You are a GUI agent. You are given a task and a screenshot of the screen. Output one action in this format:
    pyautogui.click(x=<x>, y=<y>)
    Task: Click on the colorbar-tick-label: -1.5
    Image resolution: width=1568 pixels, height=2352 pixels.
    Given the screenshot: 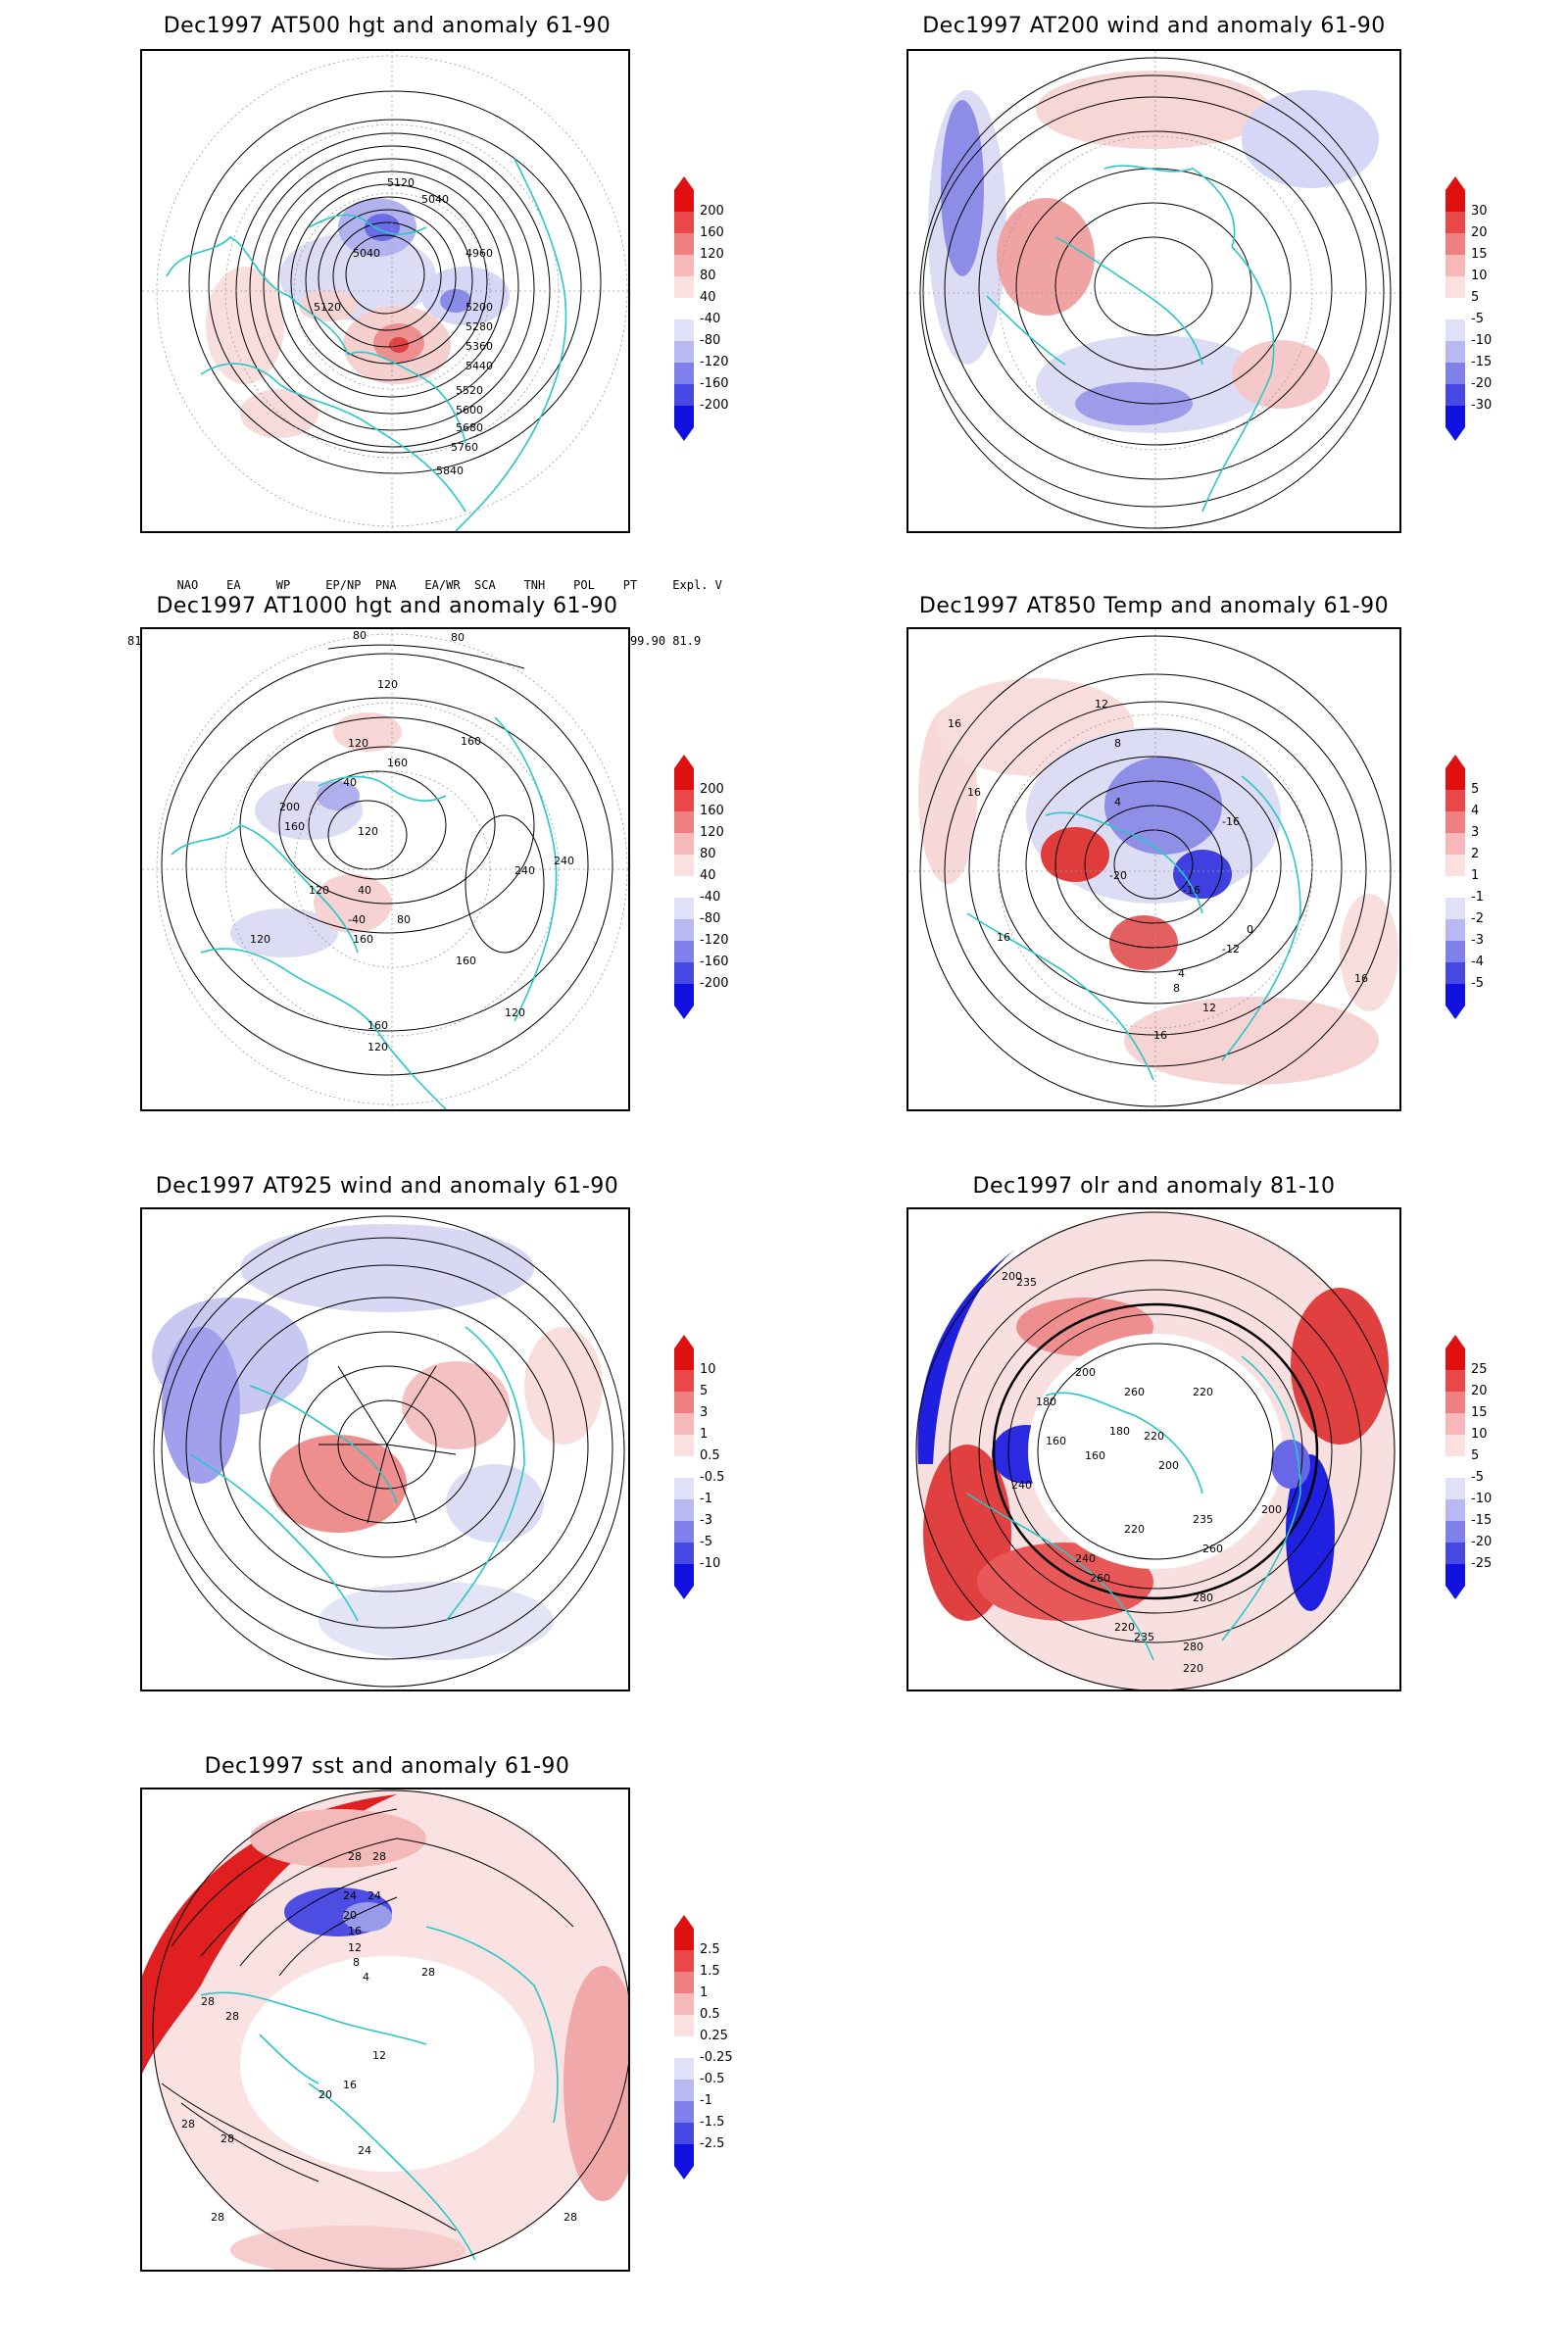 What is the action you would take?
    pyautogui.click(x=712, y=2122)
    